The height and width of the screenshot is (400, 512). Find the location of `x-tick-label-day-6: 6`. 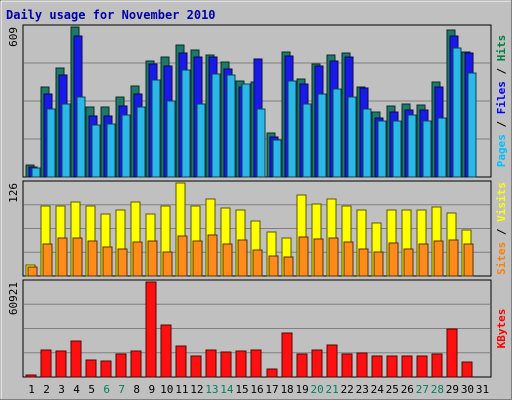

x-tick-label-day-6: 6 is located at coordinates (106, 389).